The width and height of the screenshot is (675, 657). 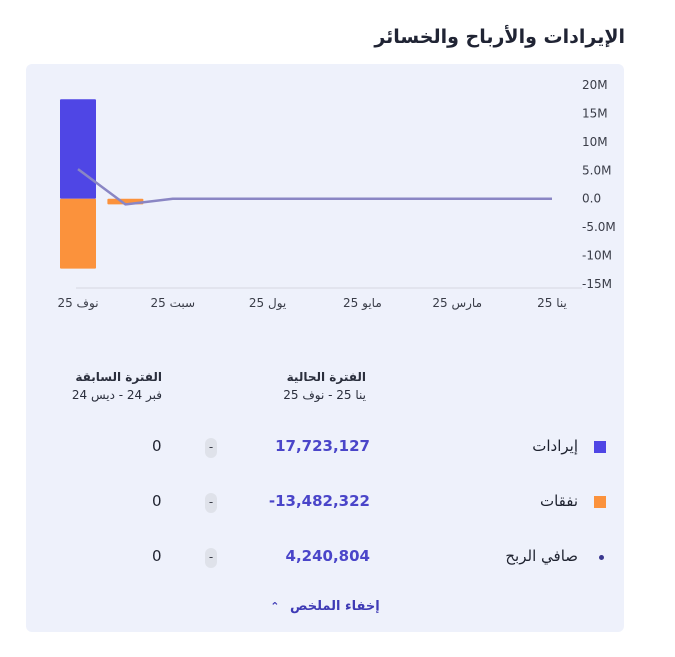 I want to click on hide-summary-button: إخفاء الملخص ⌃, so click(x=325, y=606).